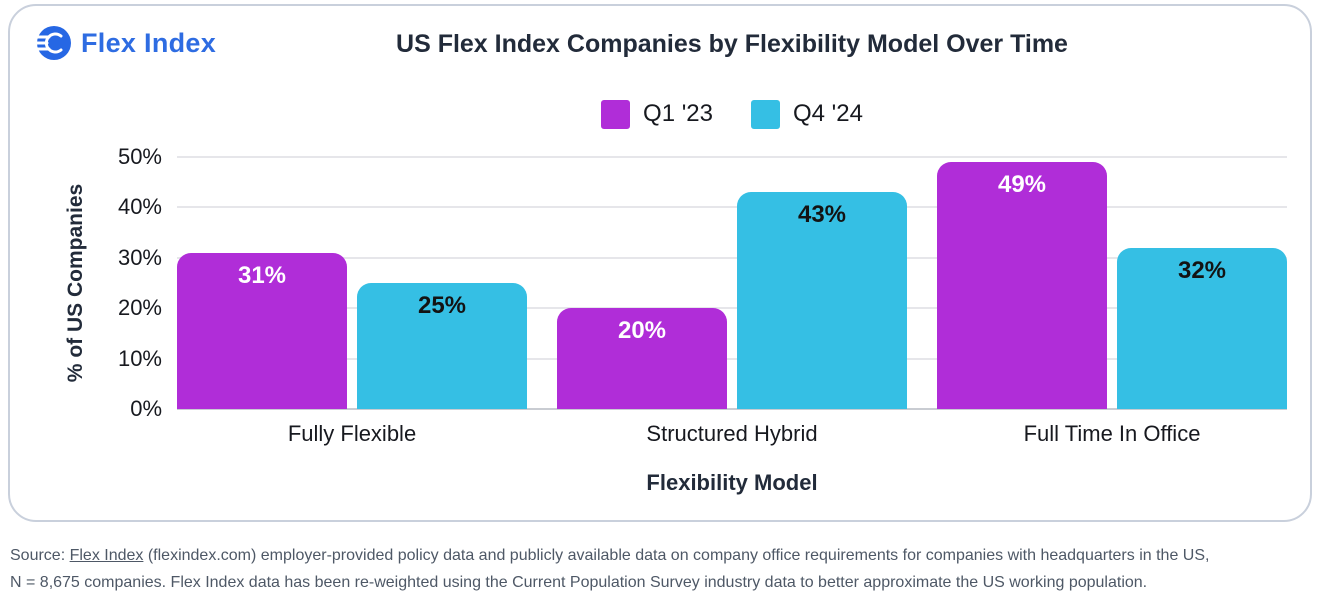 This screenshot has height=594, width=1322. I want to click on bar-q1-23-structured-hybrid: 20%, so click(642, 358).